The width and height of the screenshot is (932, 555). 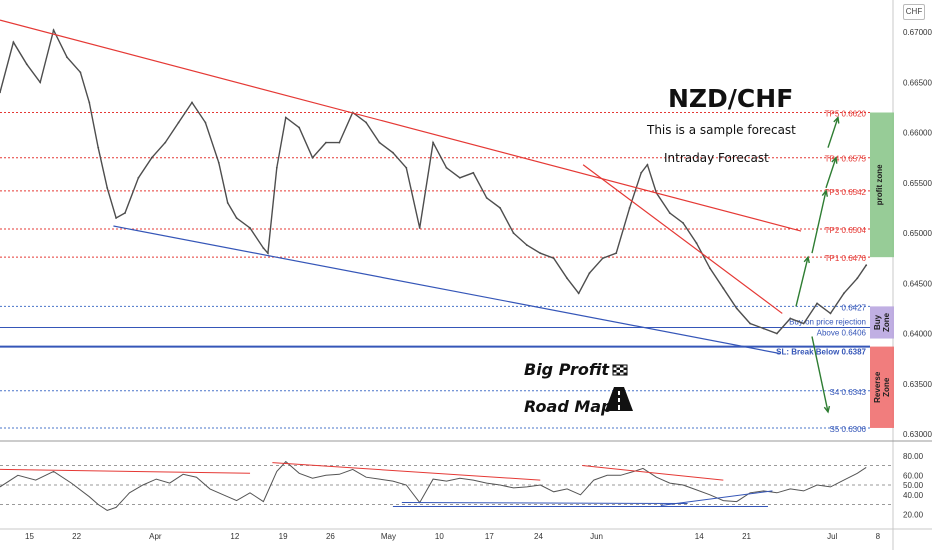 I want to click on arrow-to-tp5, so click(x=833, y=132).